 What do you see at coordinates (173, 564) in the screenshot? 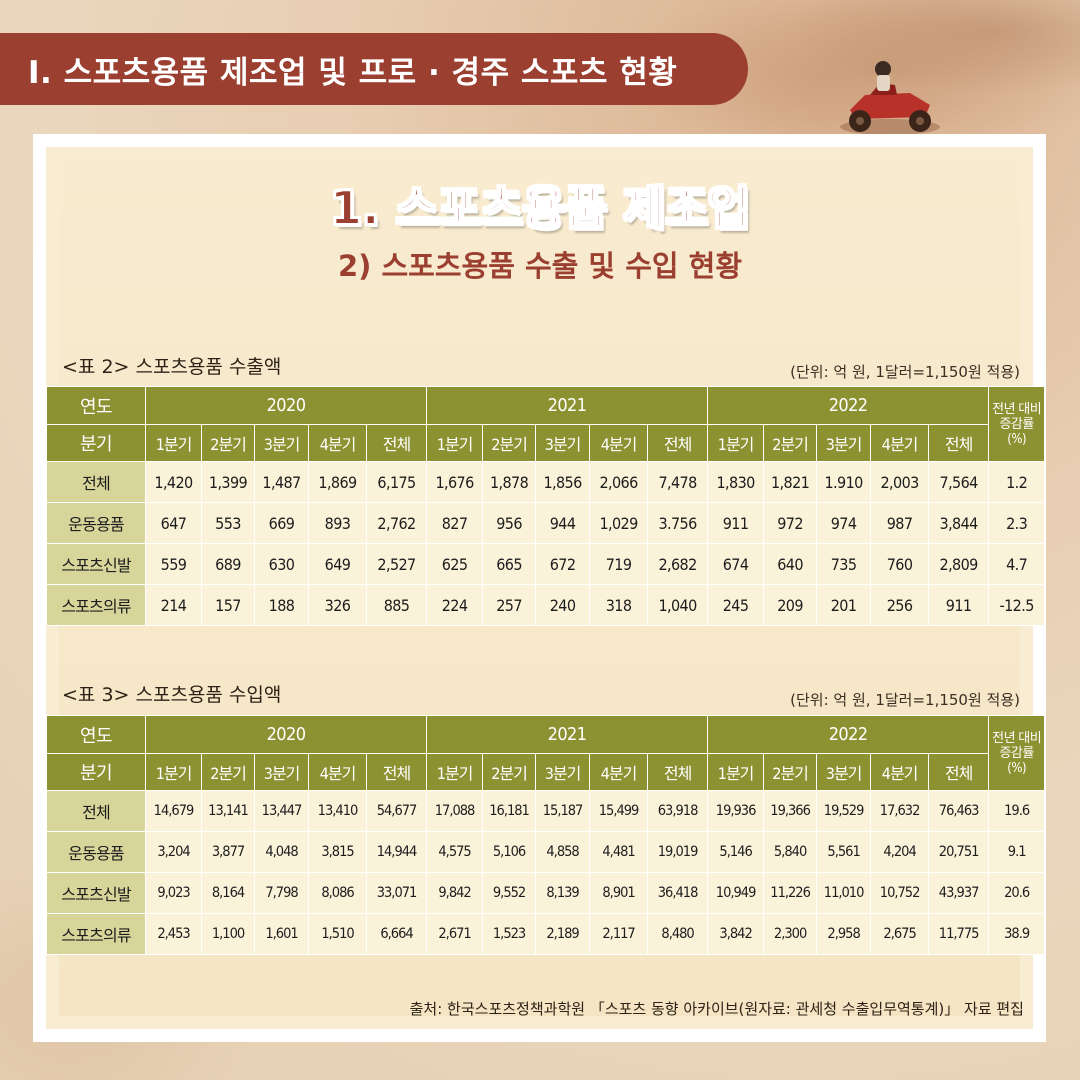
I see `table-cell: 559` at bounding box center [173, 564].